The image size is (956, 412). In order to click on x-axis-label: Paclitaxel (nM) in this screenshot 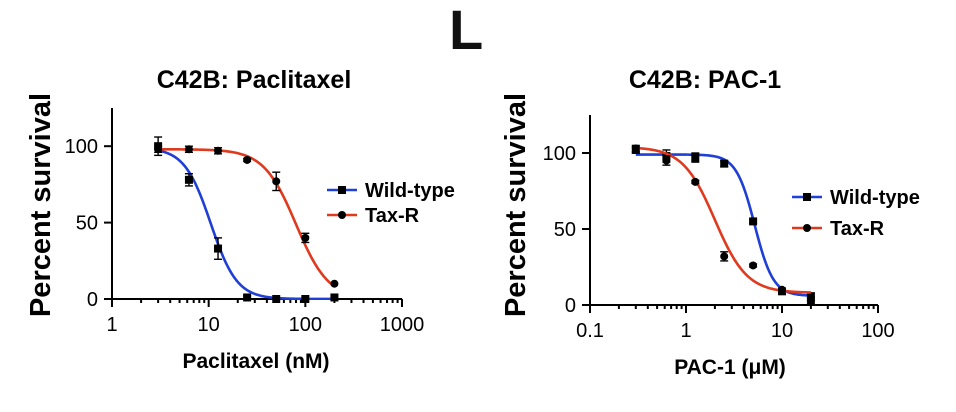, I will do `click(255, 361)`.